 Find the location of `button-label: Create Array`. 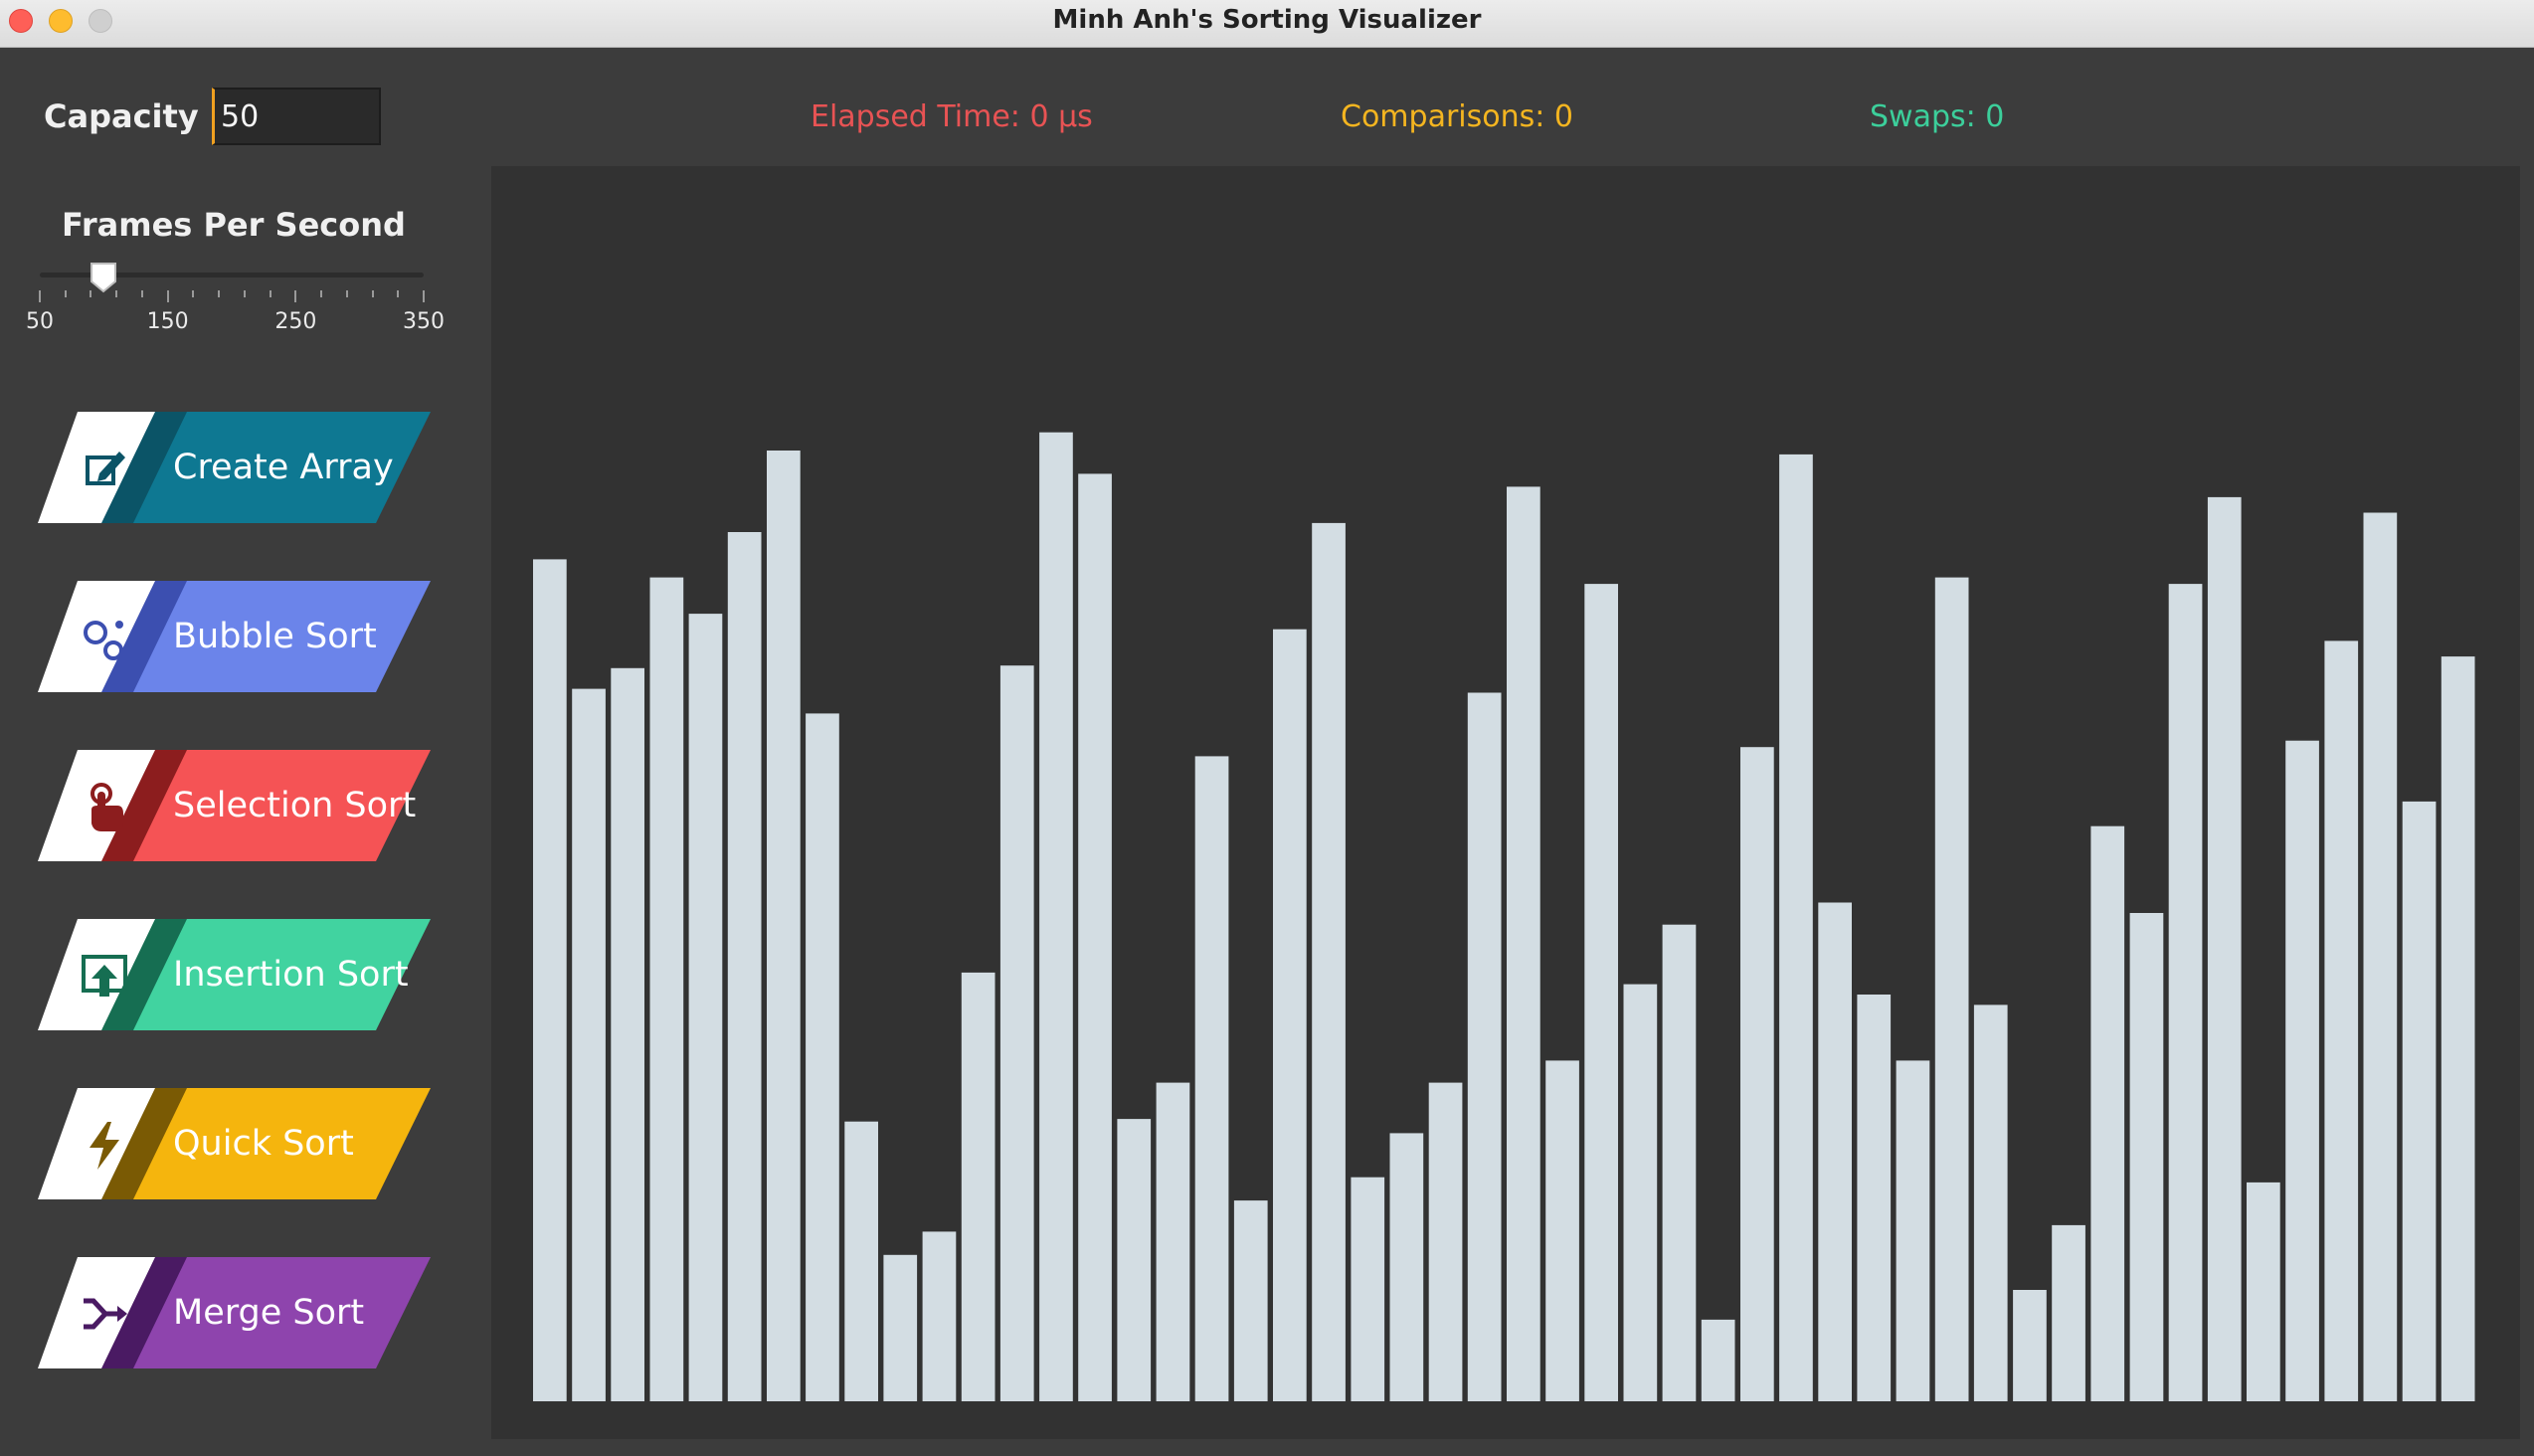

button-label: Create Array is located at coordinates (284, 467).